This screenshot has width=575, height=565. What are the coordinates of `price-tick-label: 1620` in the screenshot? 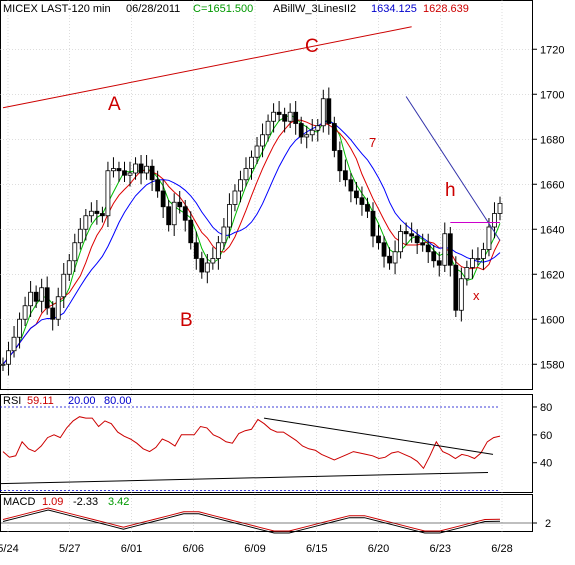 It's located at (552, 275).